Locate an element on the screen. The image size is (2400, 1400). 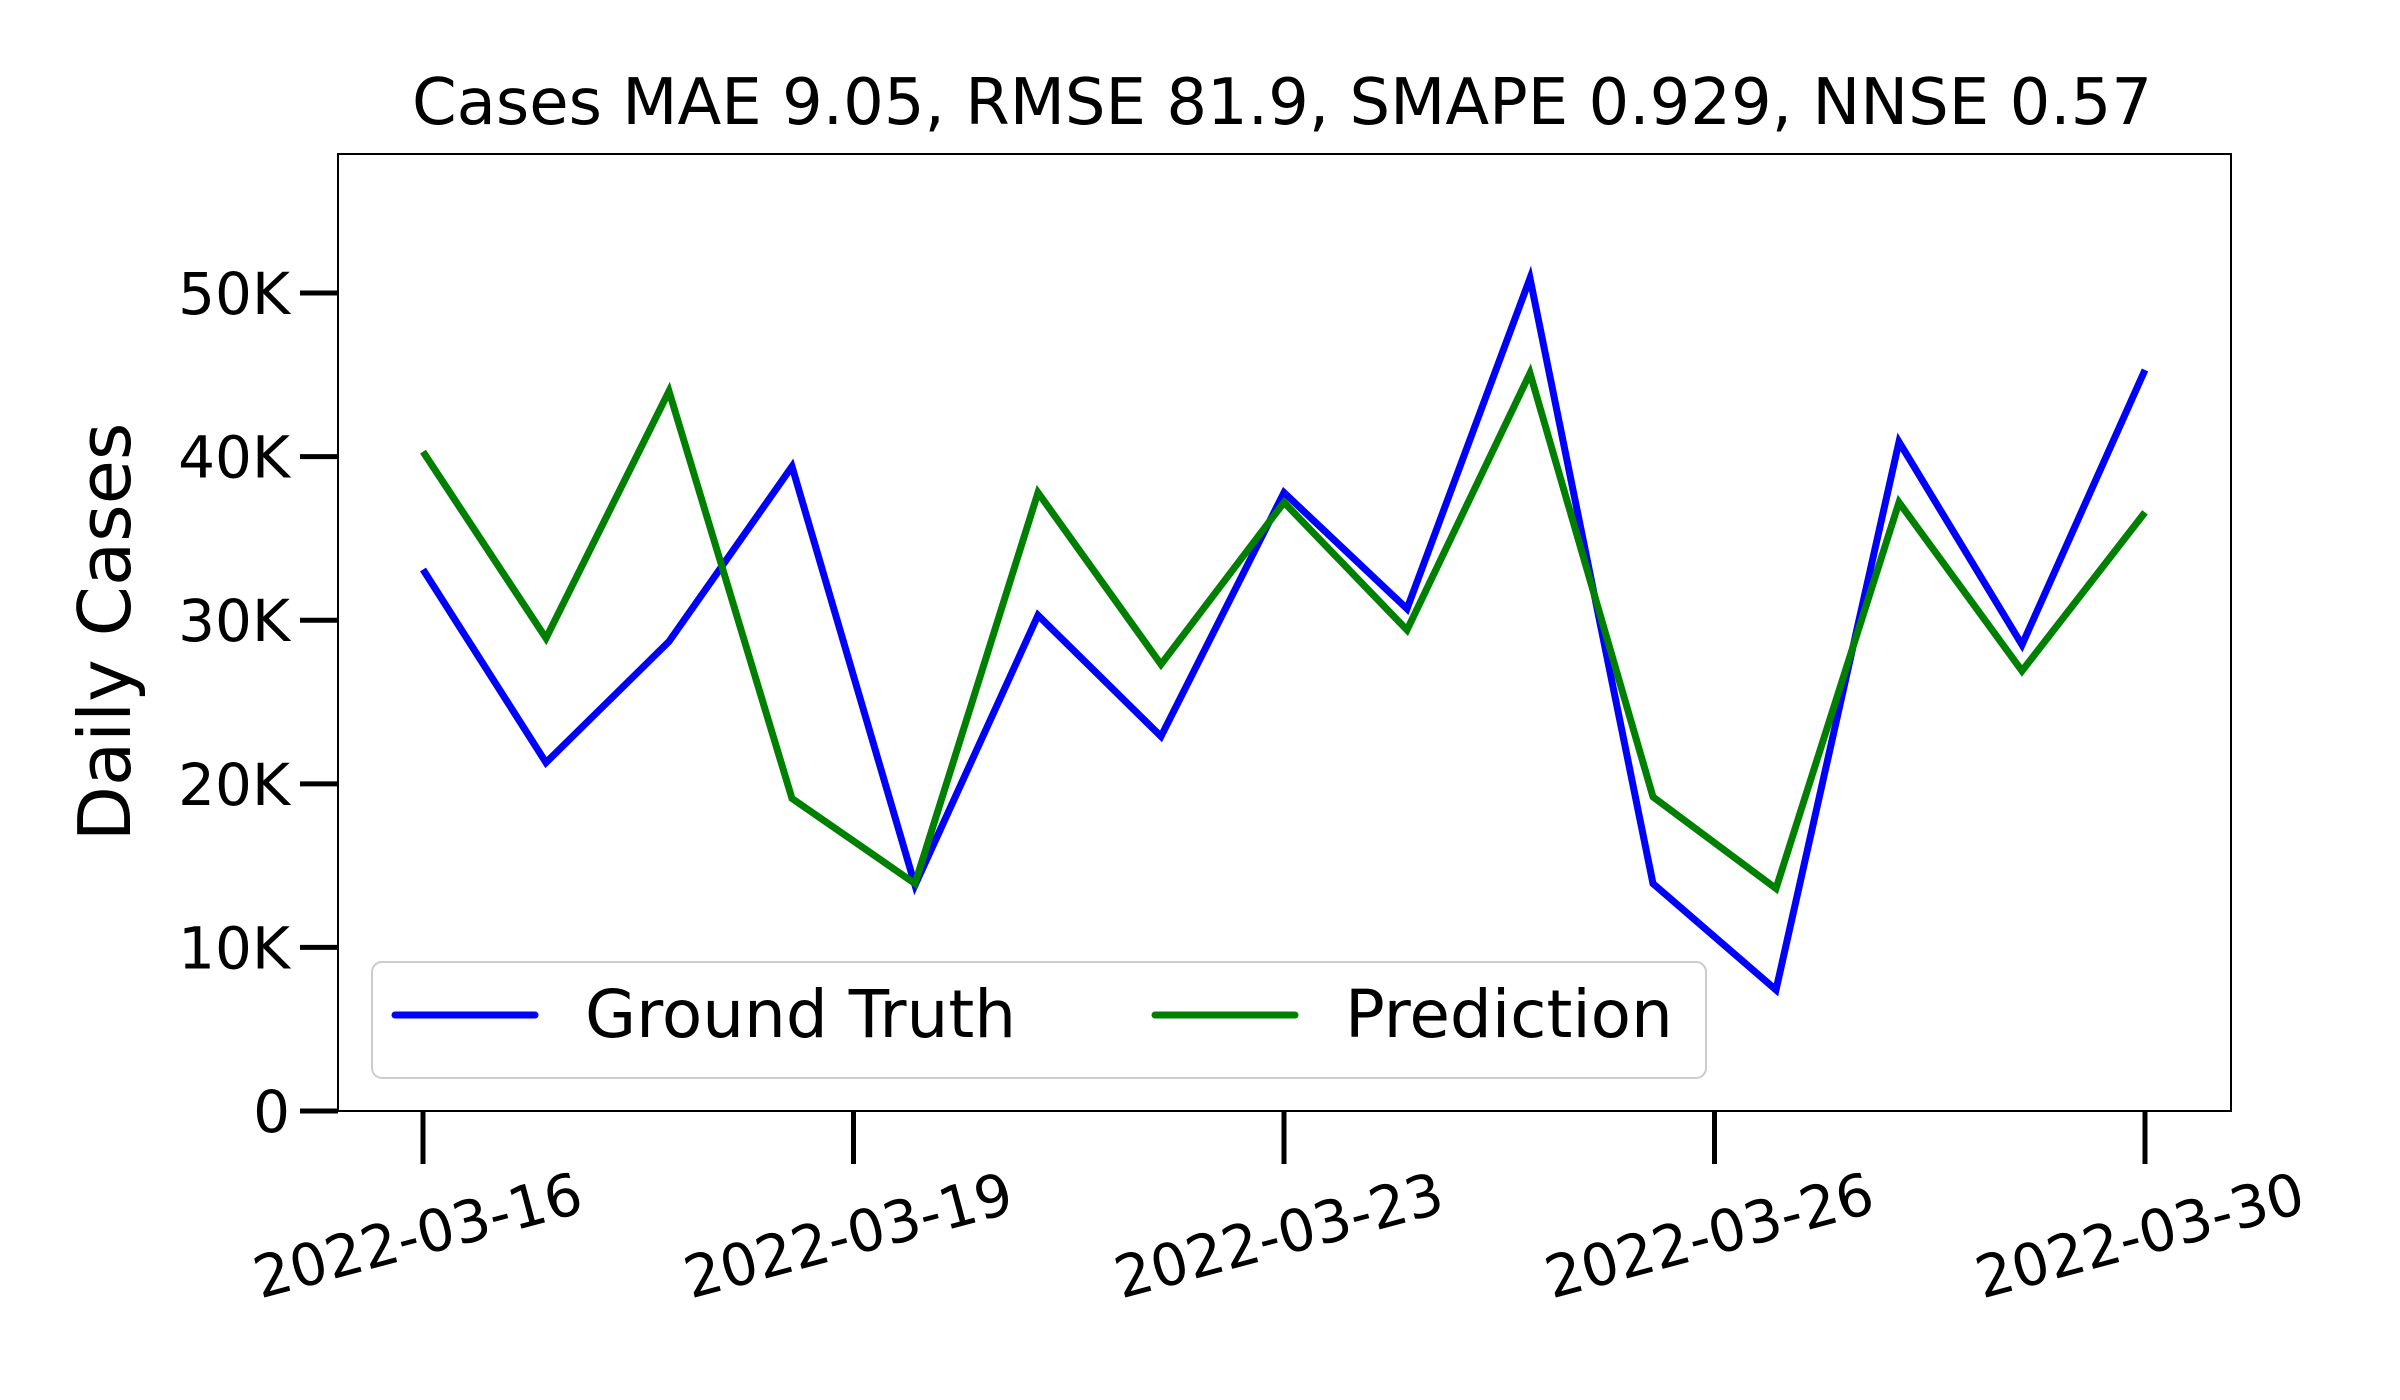
y-tick-label: 50K is located at coordinates (235, 294).